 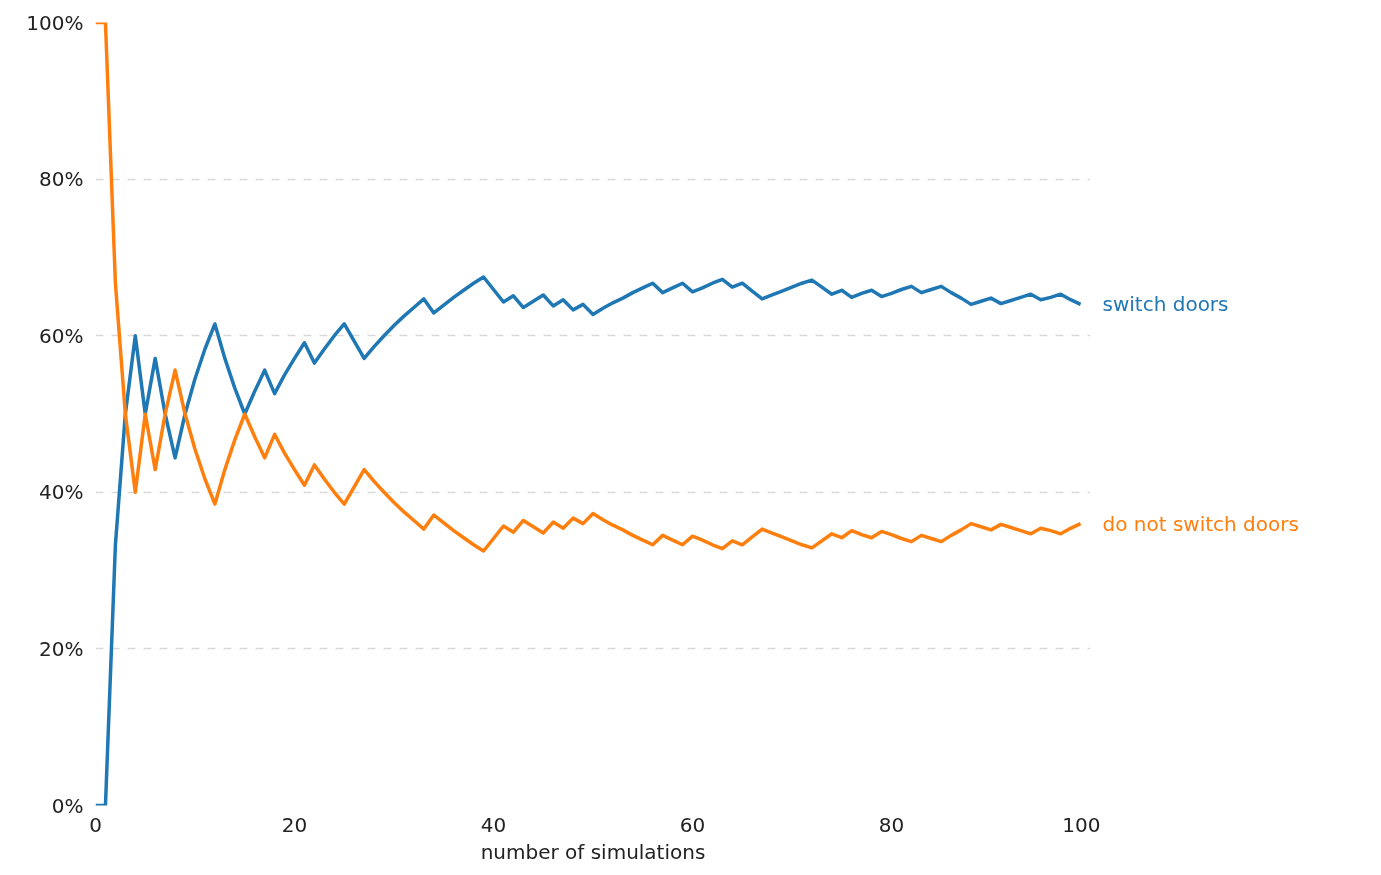 What do you see at coordinates (493, 824) in the screenshot?
I see `x-tick-label: 40` at bounding box center [493, 824].